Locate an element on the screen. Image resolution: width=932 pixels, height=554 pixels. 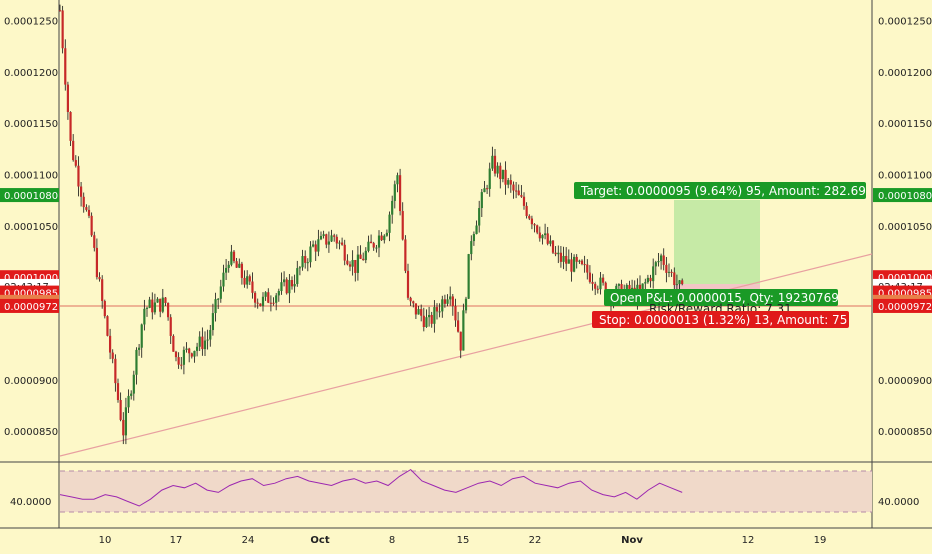
y-tick-label-right: 0.0000900 is located at coordinates (905, 381).